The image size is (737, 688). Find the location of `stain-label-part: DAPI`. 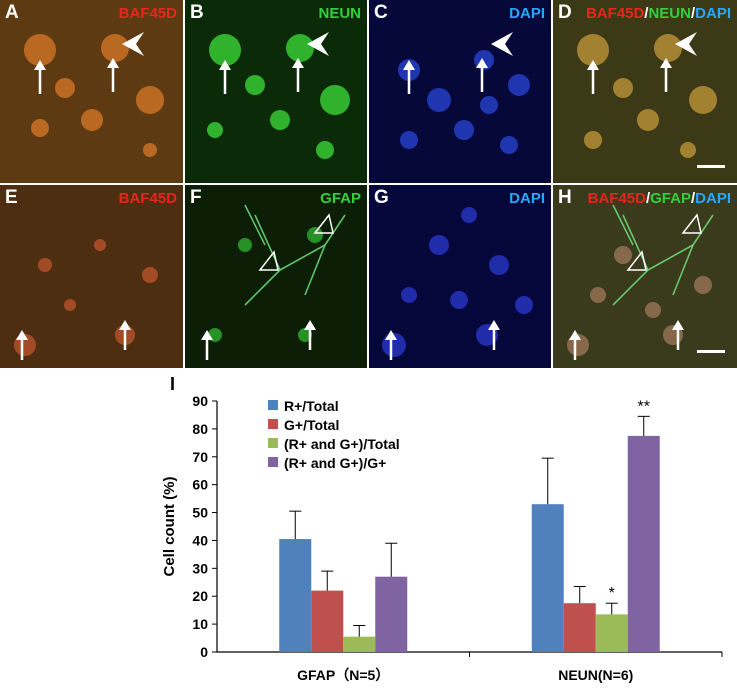

stain-label-part: DAPI is located at coordinates (713, 13).